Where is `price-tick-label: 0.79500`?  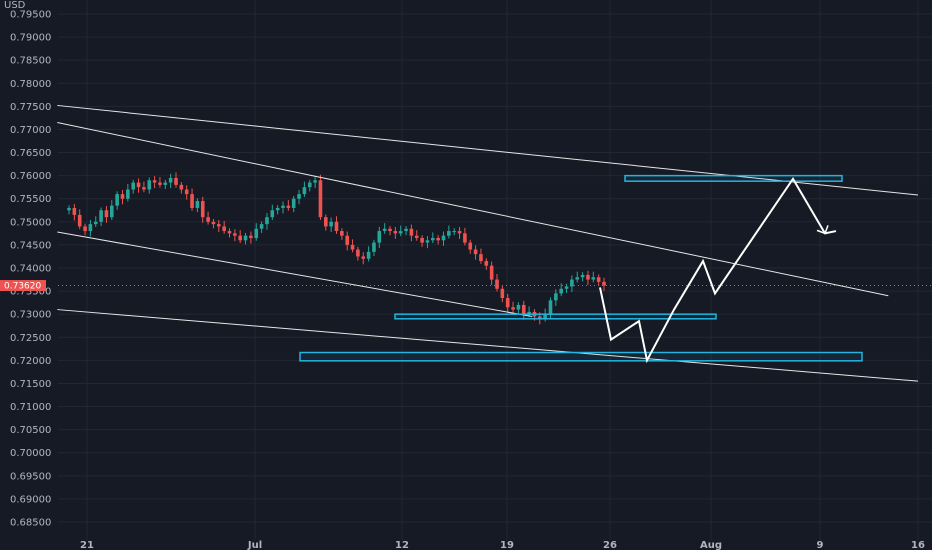
price-tick-label: 0.79500 is located at coordinates (30, 15).